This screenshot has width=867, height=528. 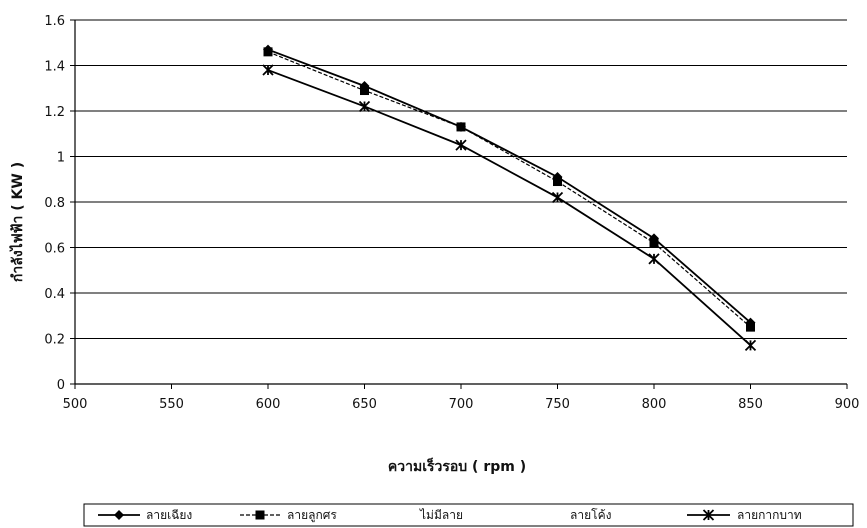 What do you see at coordinates (54, 67) in the screenshot?
I see `y-tick-label: 1.4` at bounding box center [54, 67].